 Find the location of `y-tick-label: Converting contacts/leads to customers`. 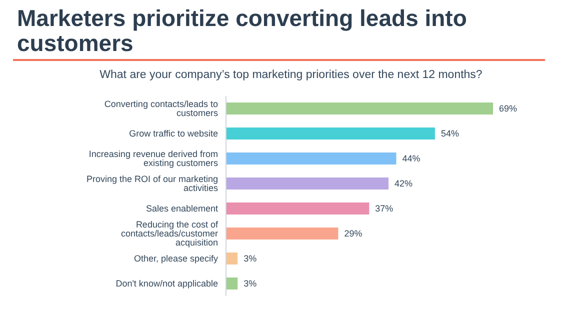

y-tick-label: Converting contacts/leads to customers is located at coordinates (161, 108).